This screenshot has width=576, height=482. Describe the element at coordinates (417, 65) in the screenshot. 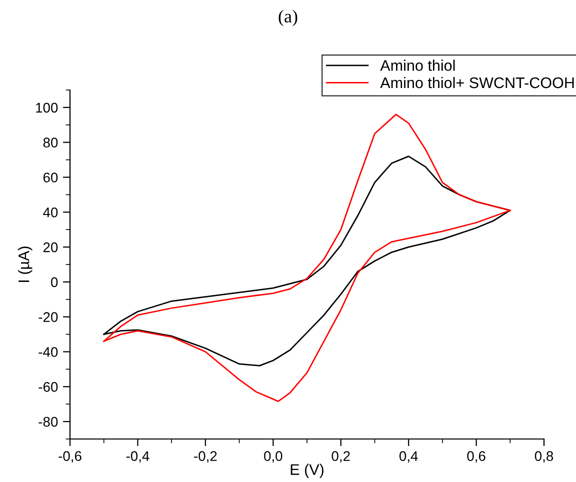

I see `legend-label: Amino thiol` at that location.